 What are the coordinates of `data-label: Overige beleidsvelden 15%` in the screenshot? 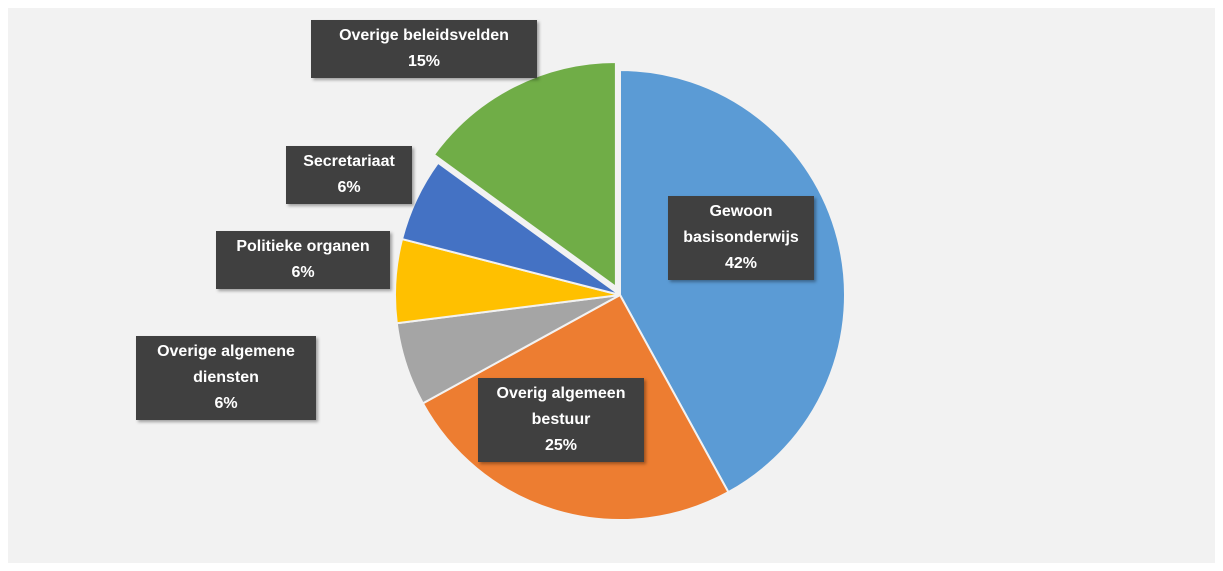 It's located at (424, 49).